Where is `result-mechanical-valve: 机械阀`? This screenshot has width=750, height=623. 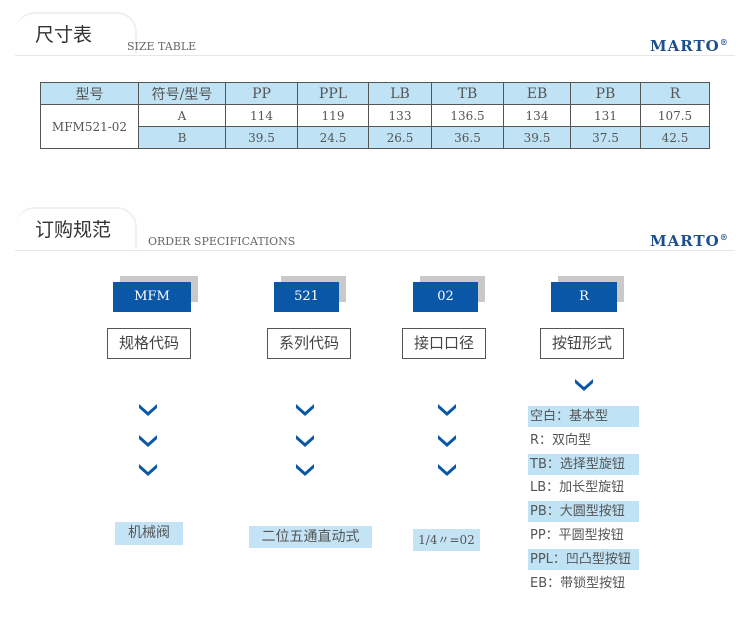 result-mechanical-valve: 机械阀 is located at coordinates (149, 533).